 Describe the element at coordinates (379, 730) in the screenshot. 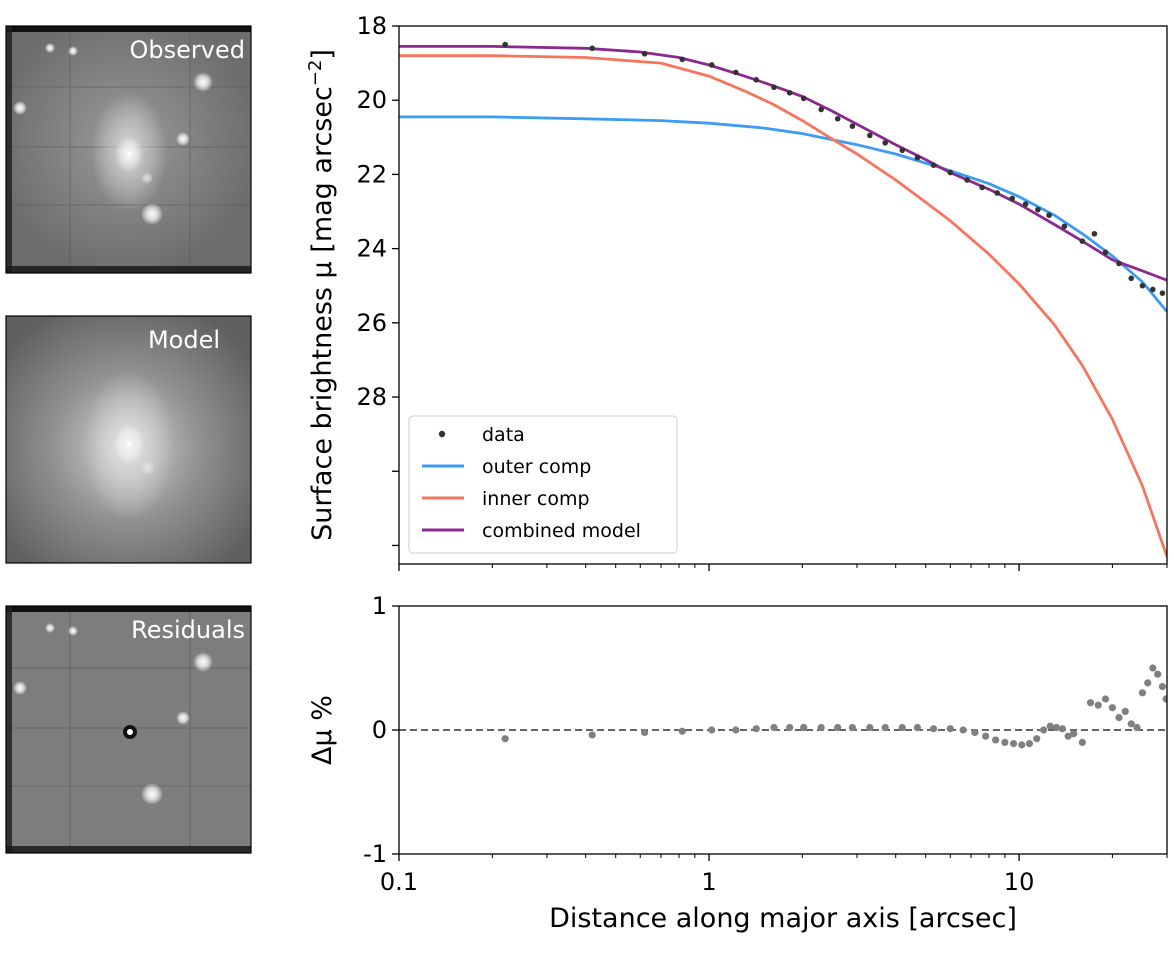

I see `res-y-tick-label: 0` at that location.